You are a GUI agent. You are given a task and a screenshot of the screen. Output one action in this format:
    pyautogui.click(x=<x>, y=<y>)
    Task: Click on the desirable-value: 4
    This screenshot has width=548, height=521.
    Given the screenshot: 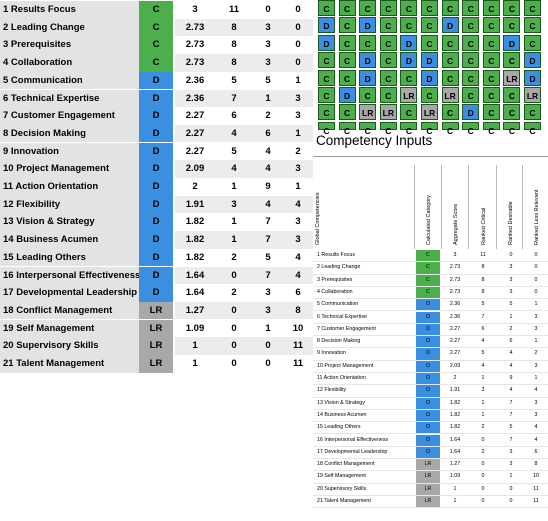 What is the action you would take?
    pyautogui.click(x=511, y=390)
    